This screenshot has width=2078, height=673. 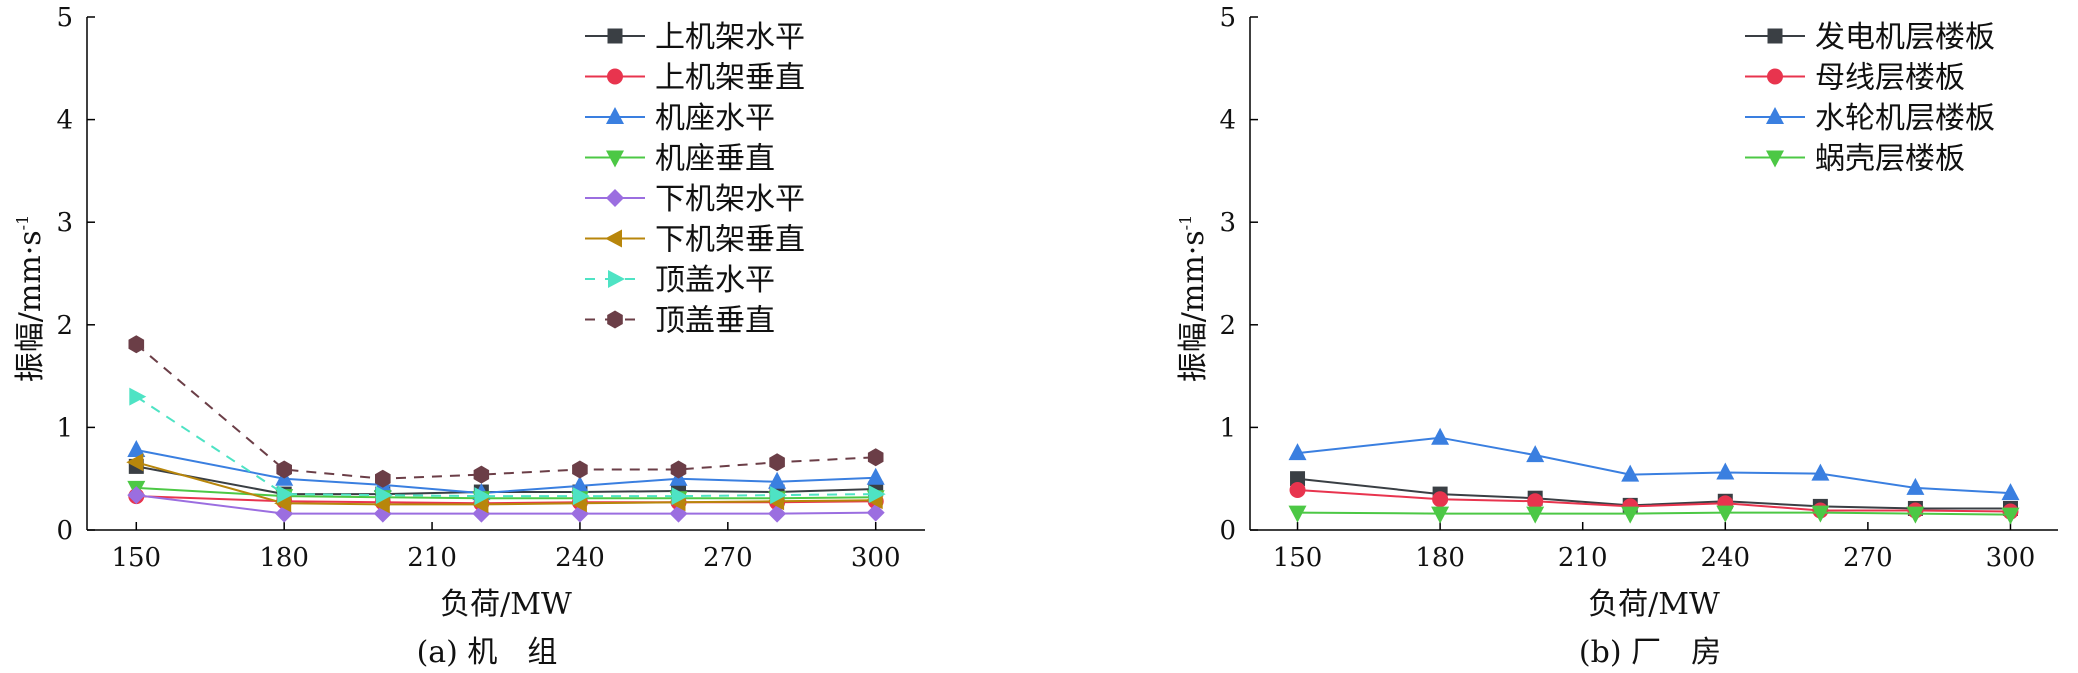 I want to click on legend-entry: 发电机层楼板, so click(x=1870, y=37).